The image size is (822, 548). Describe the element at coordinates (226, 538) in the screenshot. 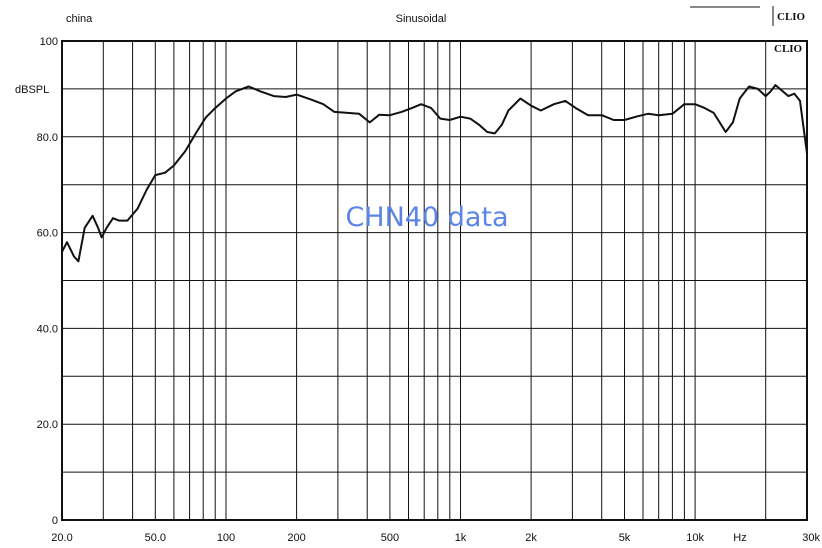

I see `x-tick-label: 100` at that location.